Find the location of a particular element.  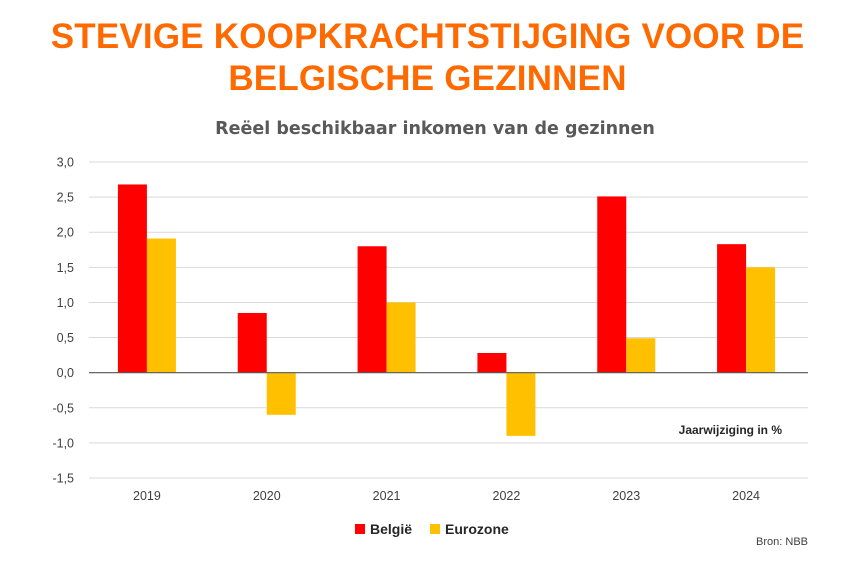

y-tick-label: 0,0 is located at coordinates (65, 373).